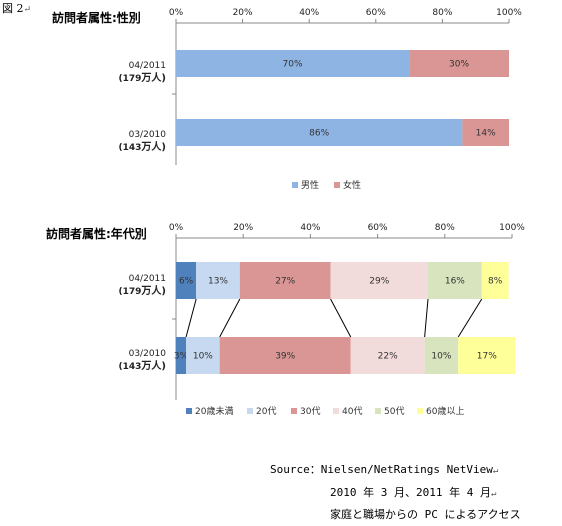 The image size is (562, 526). I want to click on legend-label: 30代, so click(310, 411).